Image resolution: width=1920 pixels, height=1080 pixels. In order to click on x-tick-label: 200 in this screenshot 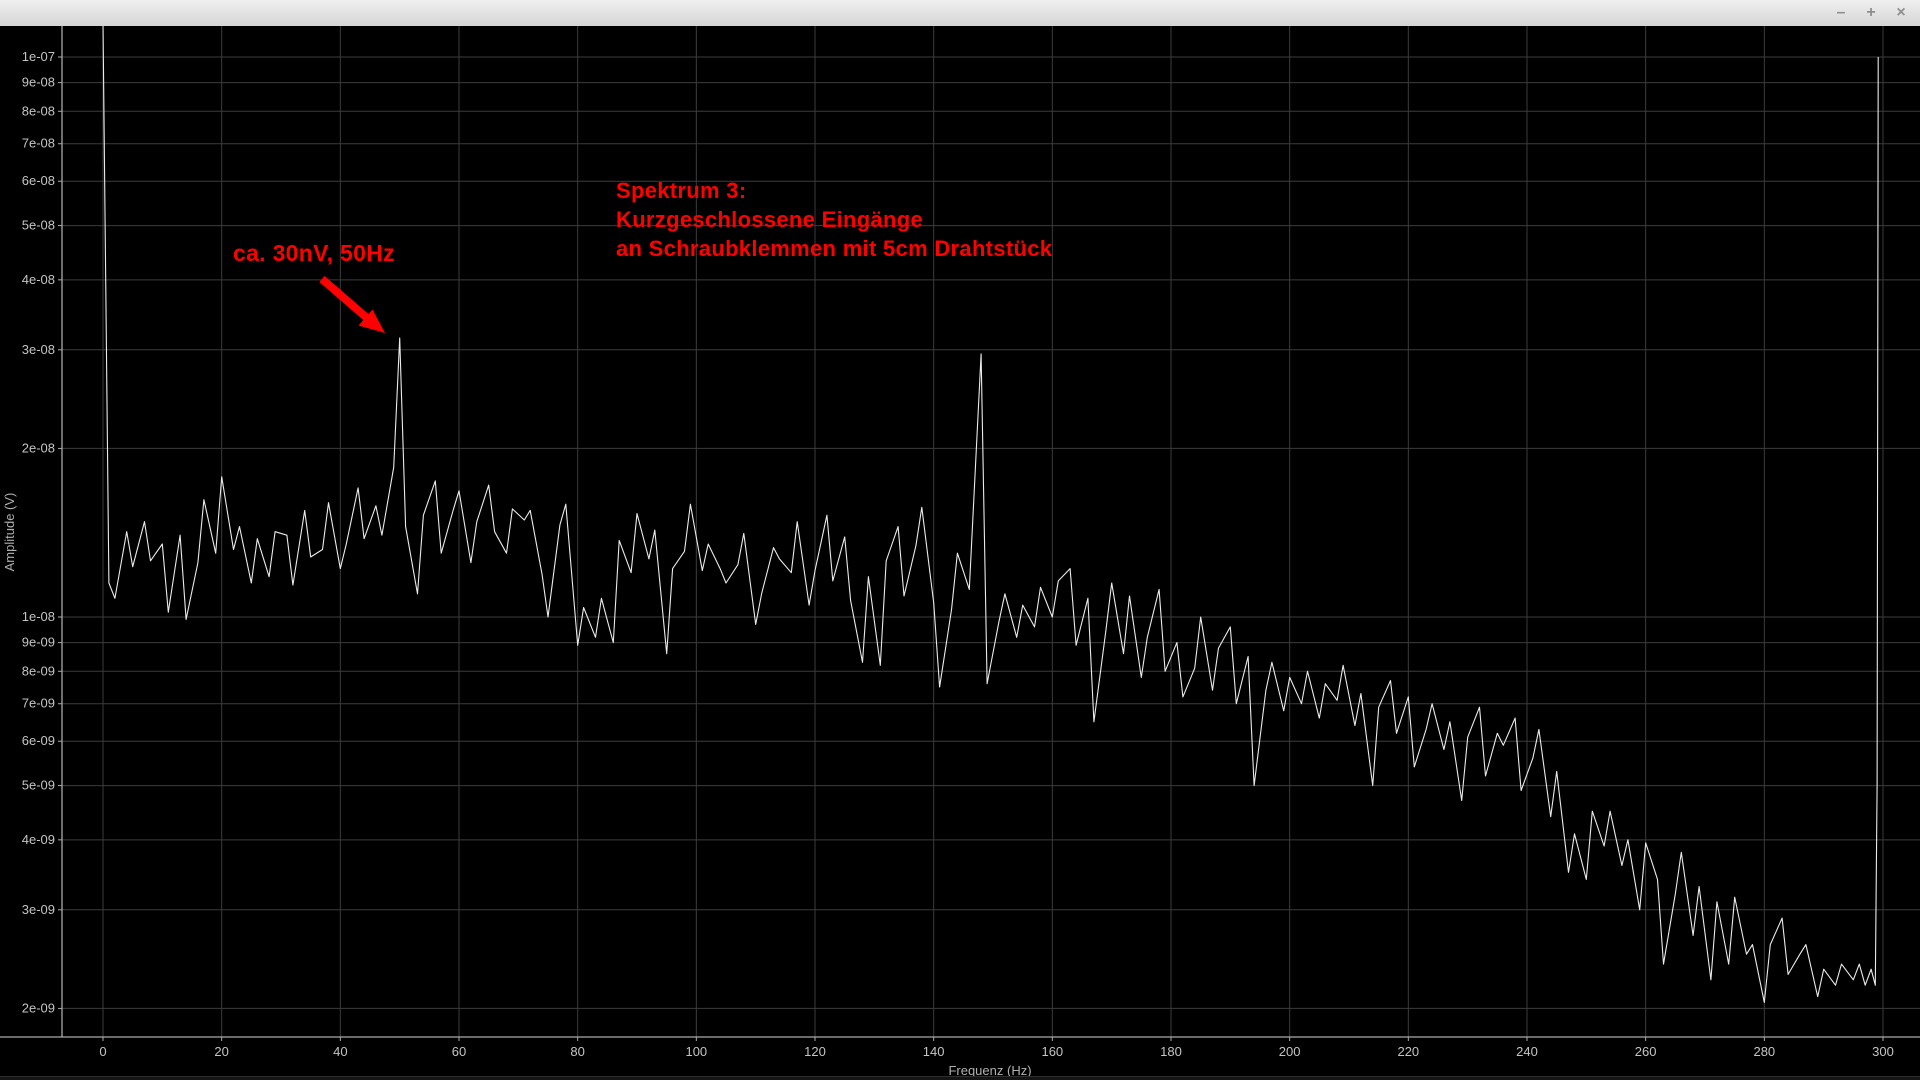, I will do `click(1290, 1051)`.